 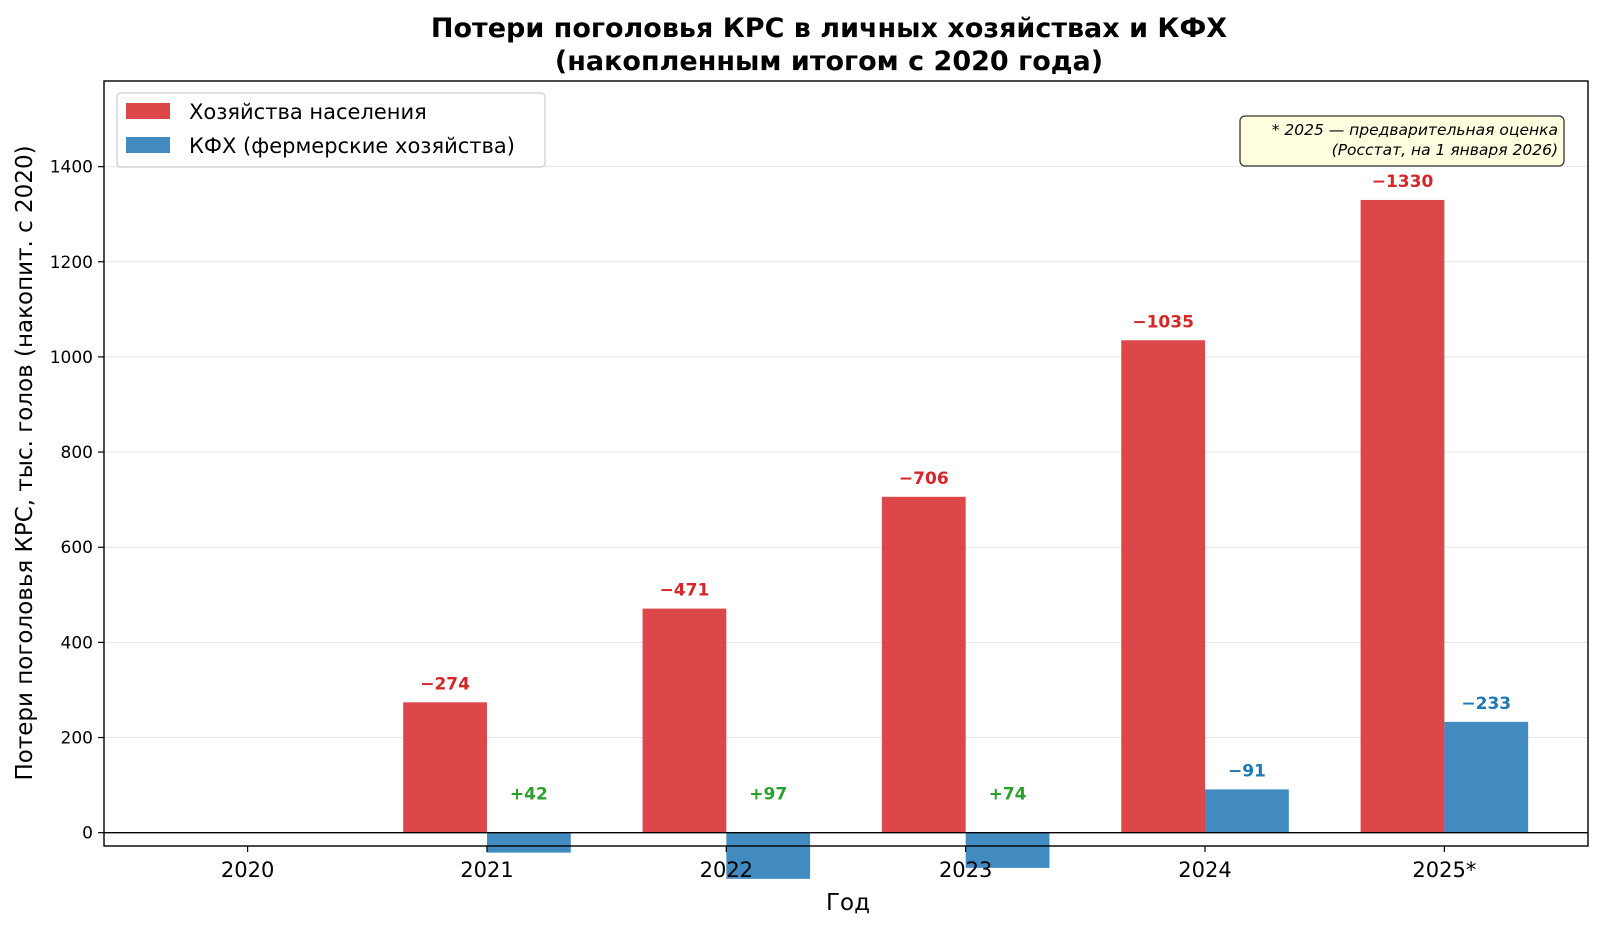 What do you see at coordinates (148, 111) in the screenshot?
I see `legend-swatch-households` at bounding box center [148, 111].